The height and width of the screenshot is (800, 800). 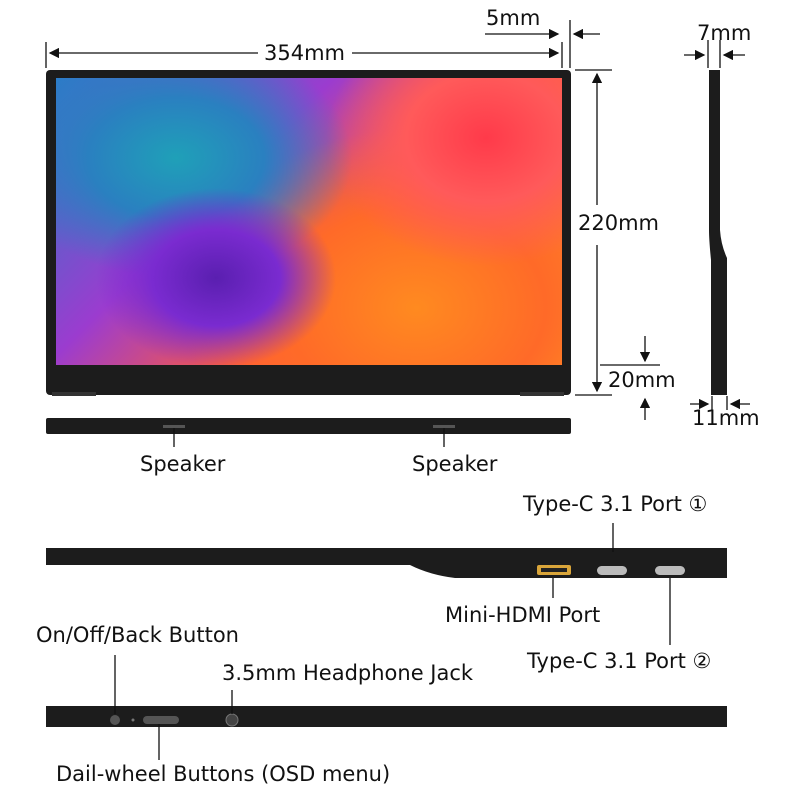 I want to click on typec-port-2-icon, so click(x=670, y=570).